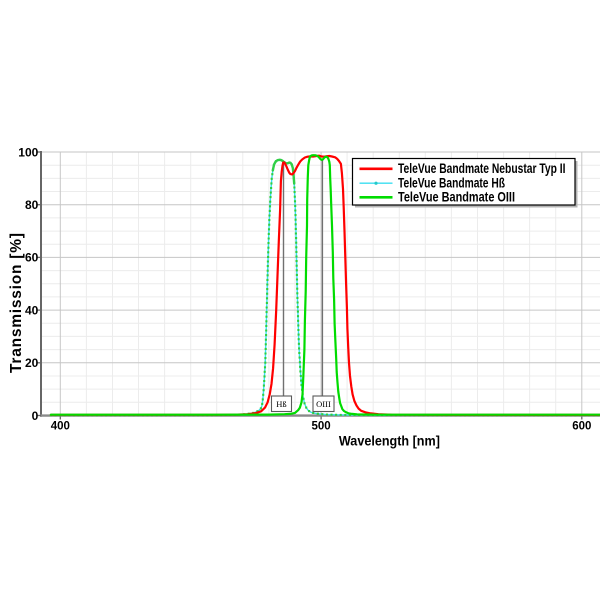 Image resolution: width=600 pixels, height=605 pixels. I want to click on svg-text: 500, so click(321, 426).